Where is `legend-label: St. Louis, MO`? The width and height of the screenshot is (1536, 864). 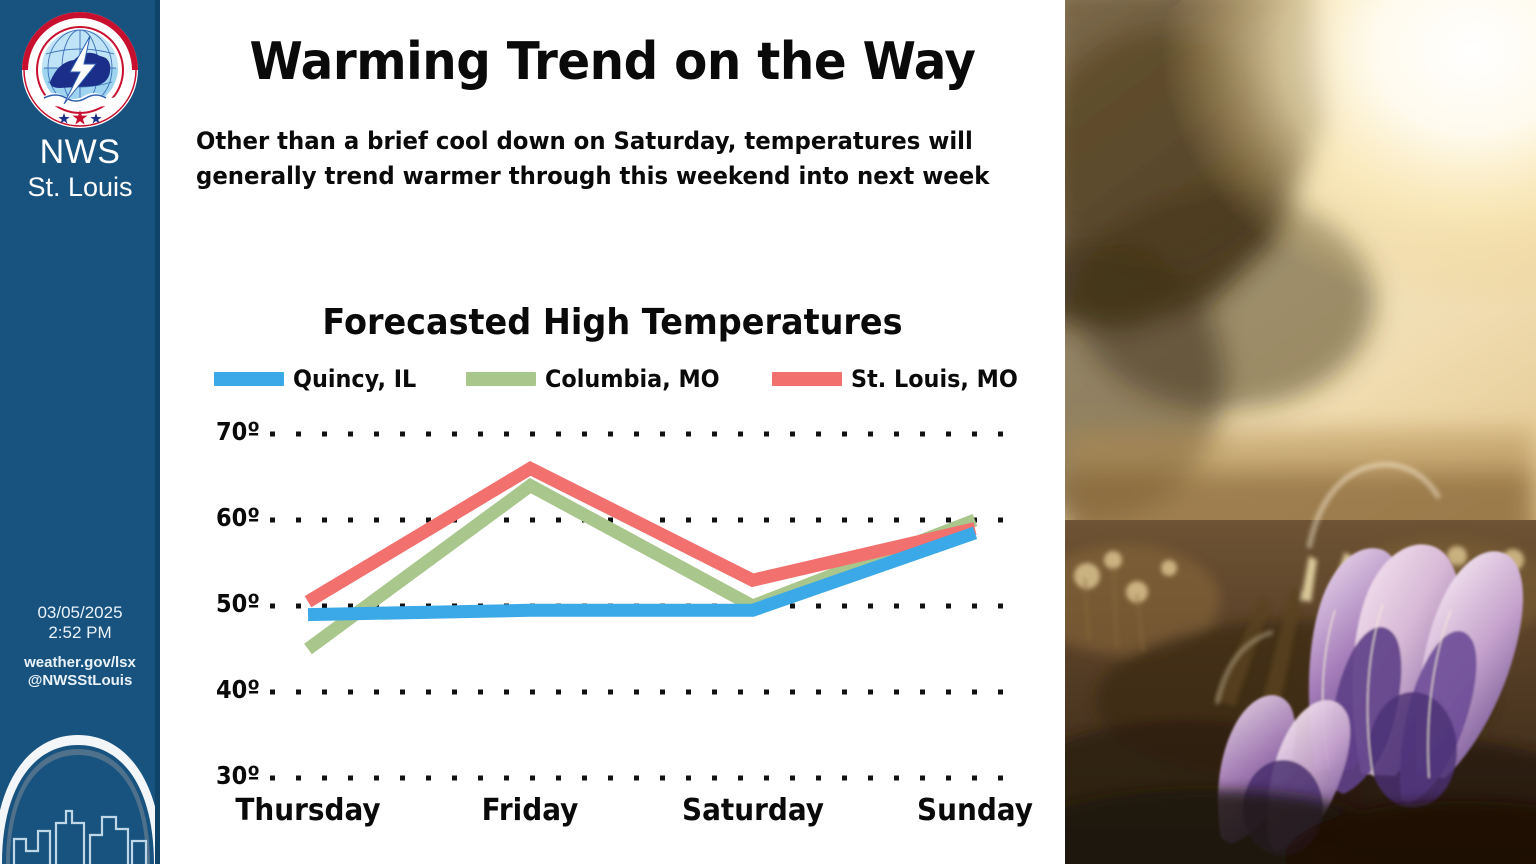 legend-label: St. Louis, MO is located at coordinates (935, 379).